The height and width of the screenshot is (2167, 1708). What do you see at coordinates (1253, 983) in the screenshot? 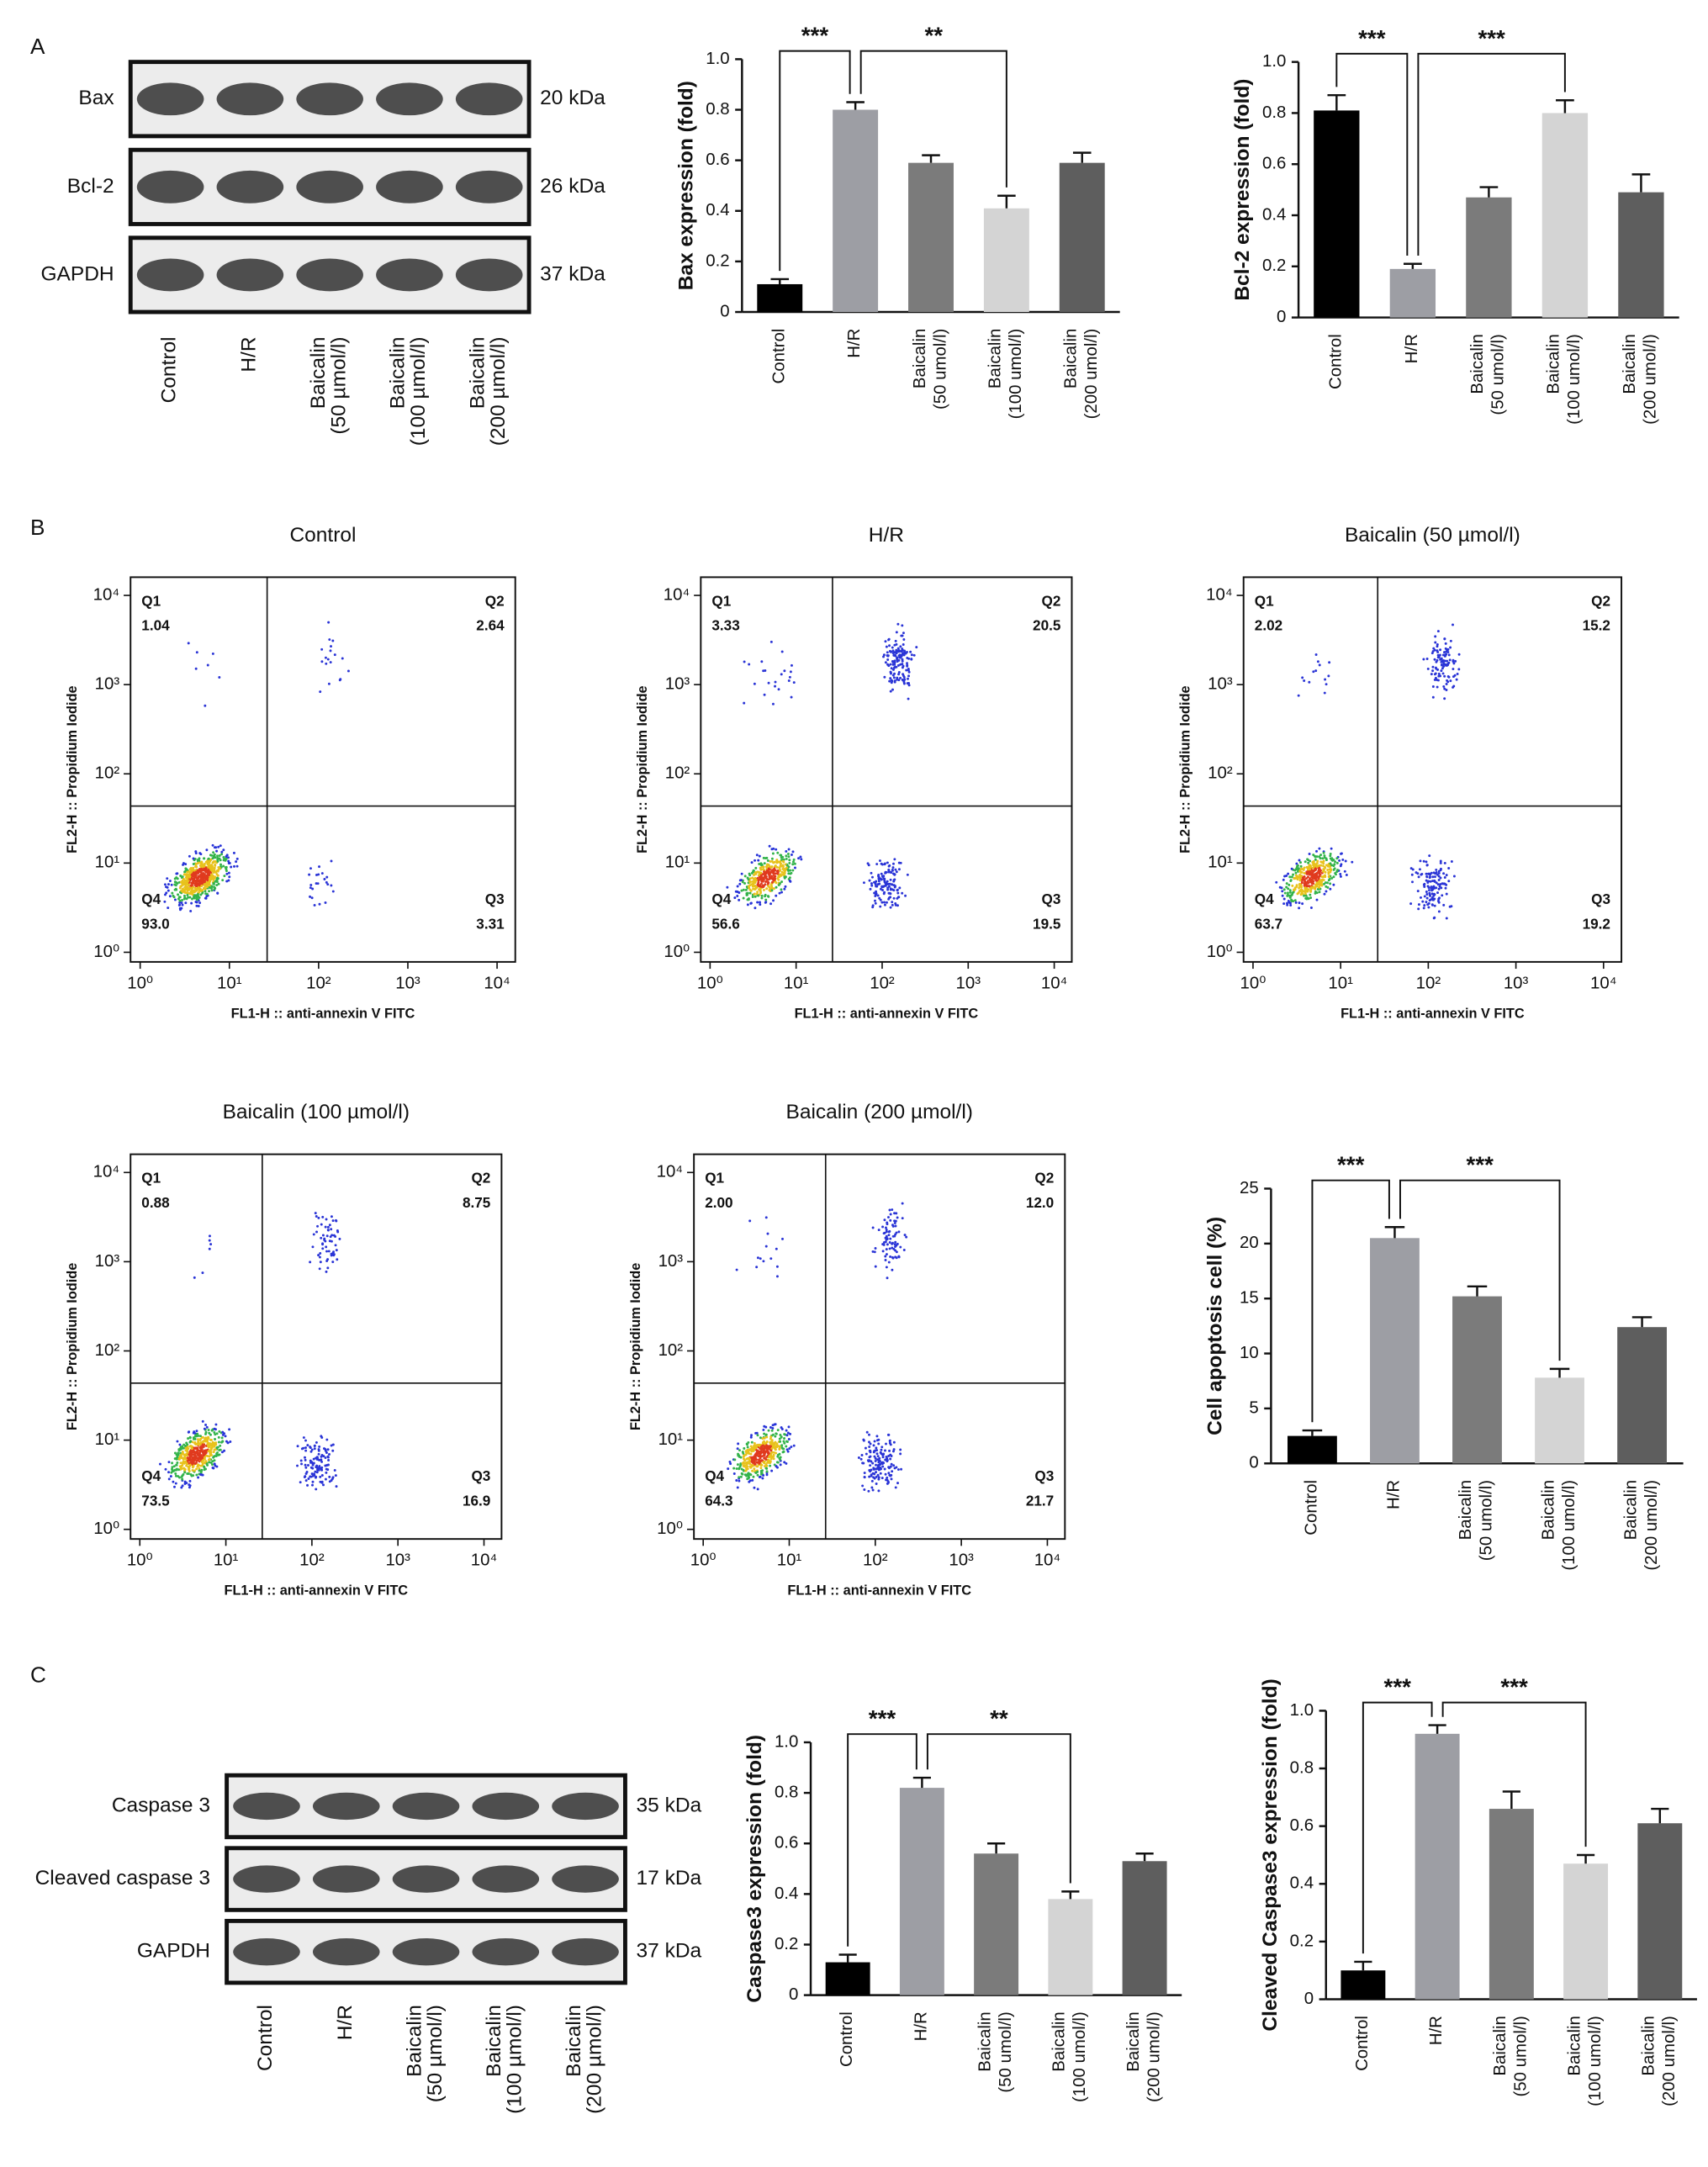
I see `x-tick-label: 10⁰` at bounding box center [1253, 983].